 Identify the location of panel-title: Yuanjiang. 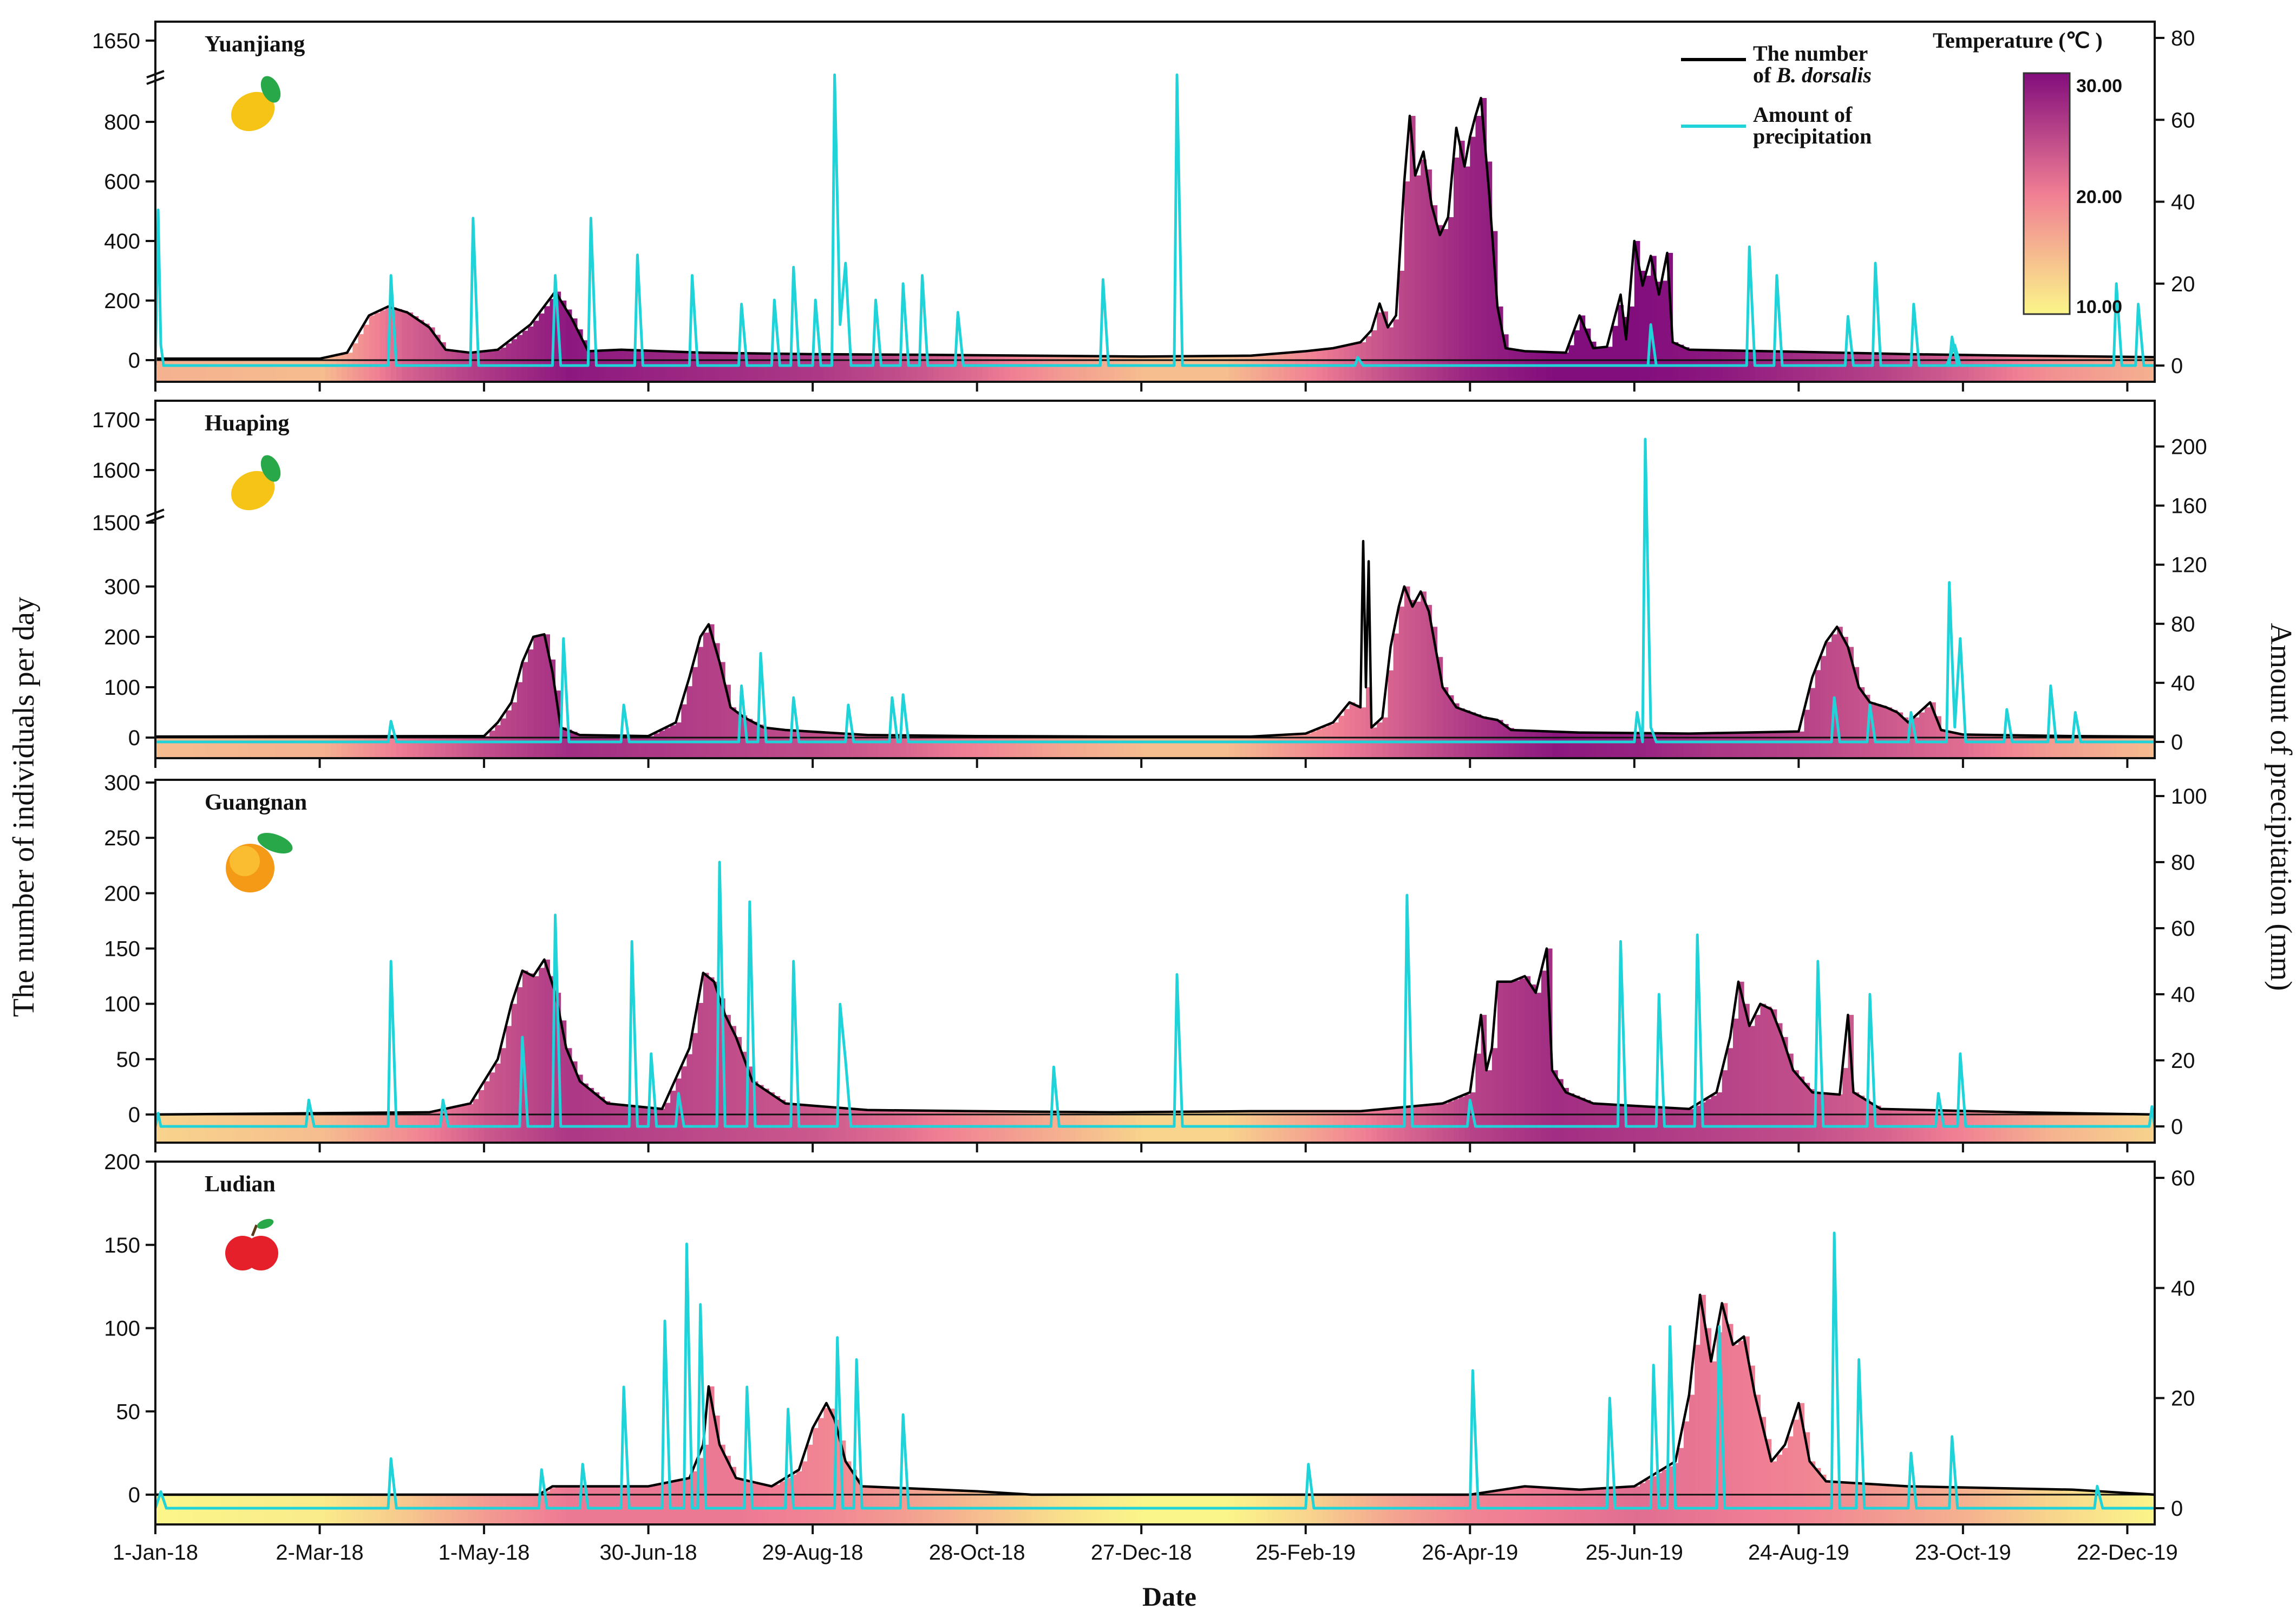
(255, 45).